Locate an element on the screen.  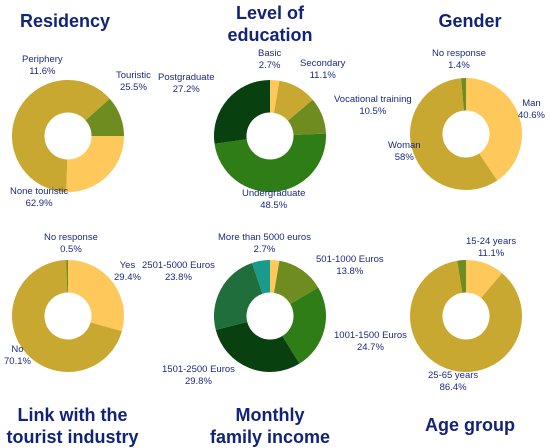
label-no: No 70.1% is located at coordinates (17, 355).